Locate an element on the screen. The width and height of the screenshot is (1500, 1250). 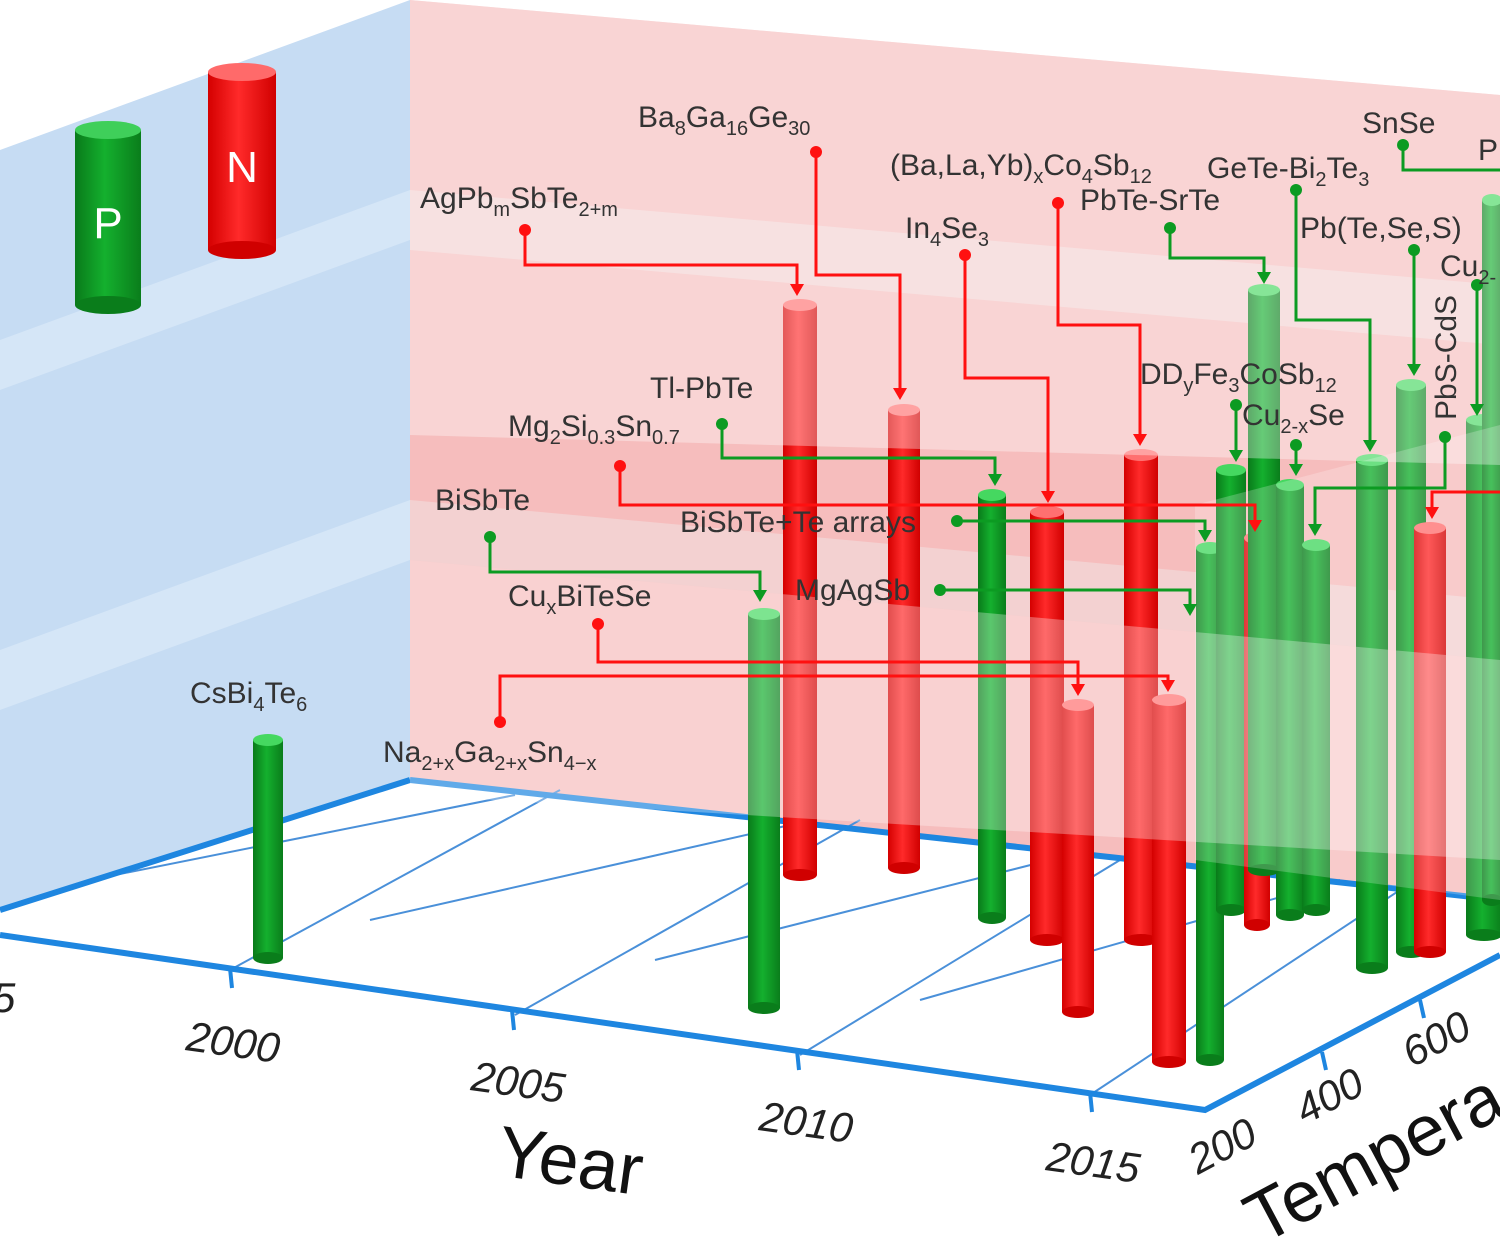
bar-8: CuxBiTeSe is located at coordinates (1169, 881).